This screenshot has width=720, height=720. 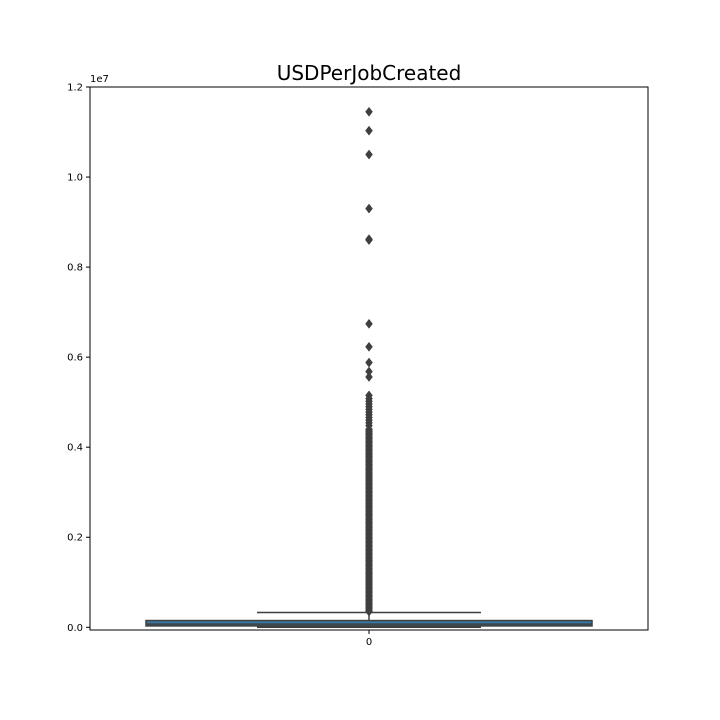 I want to click on chart-title: USDPerJobCreated, so click(x=369, y=73).